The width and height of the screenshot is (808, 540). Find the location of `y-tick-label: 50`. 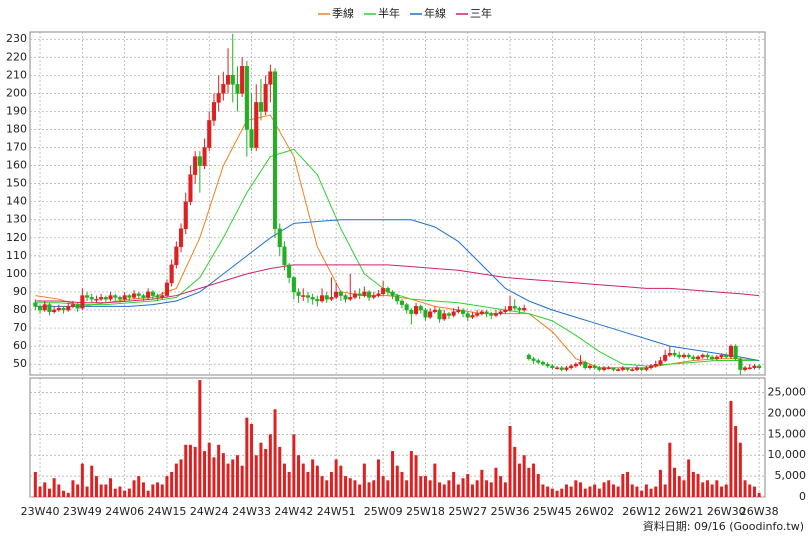

y-tick-label: 50 is located at coordinates (20, 363).